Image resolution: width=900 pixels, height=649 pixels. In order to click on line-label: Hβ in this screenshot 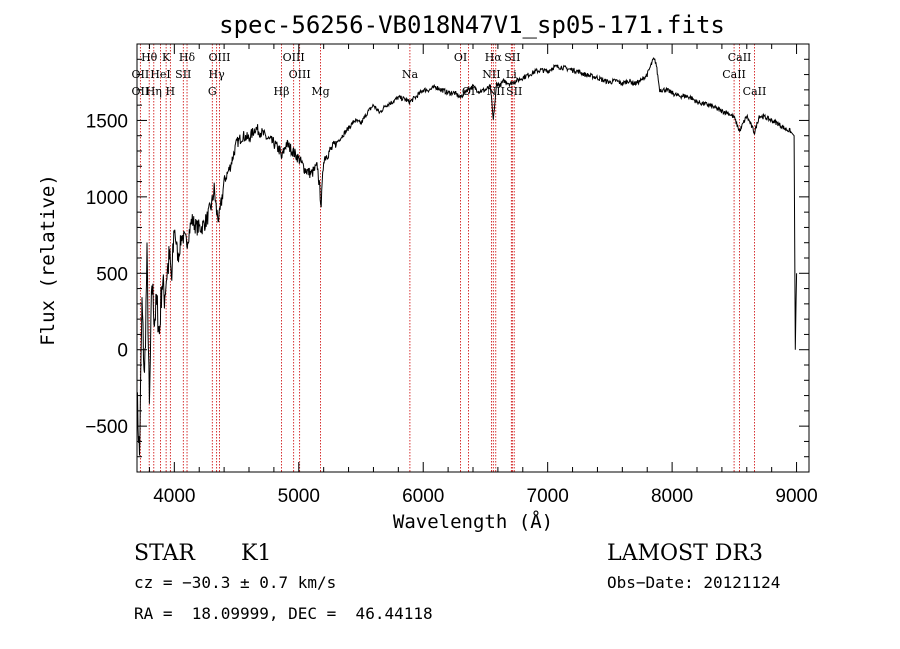, I will do `click(282, 91)`.